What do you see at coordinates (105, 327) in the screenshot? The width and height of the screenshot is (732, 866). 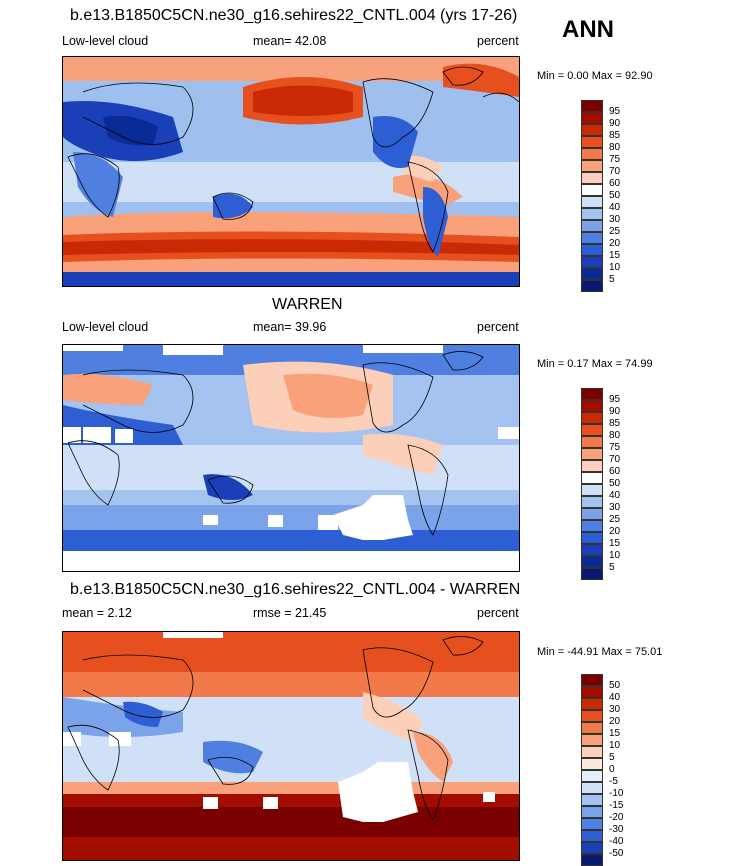 I see `panel2-variable-label: Low-level cloud` at bounding box center [105, 327].